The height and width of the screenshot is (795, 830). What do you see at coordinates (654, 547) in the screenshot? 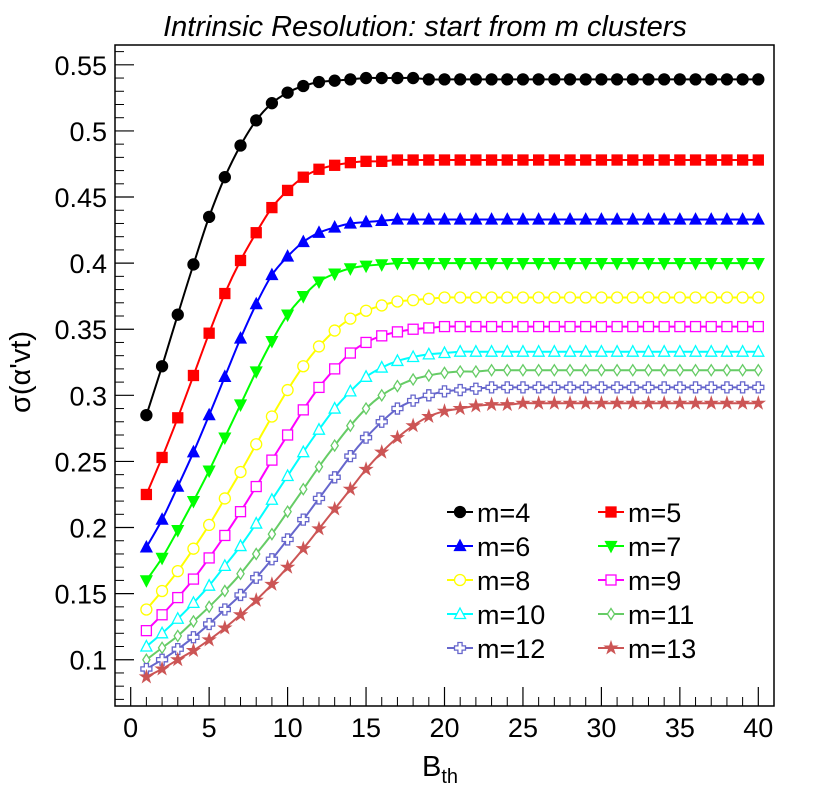
I see `legend-label: m=7` at bounding box center [654, 547].